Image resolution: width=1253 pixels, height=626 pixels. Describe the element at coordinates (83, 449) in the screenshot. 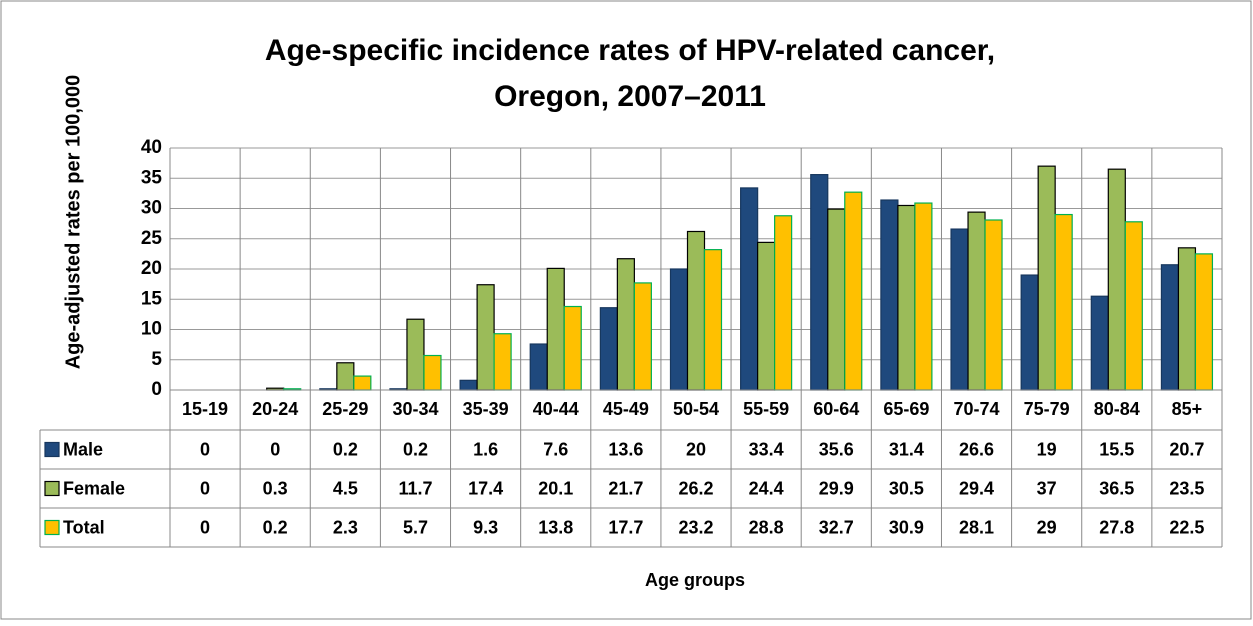

I see `legend-label: Male` at that location.